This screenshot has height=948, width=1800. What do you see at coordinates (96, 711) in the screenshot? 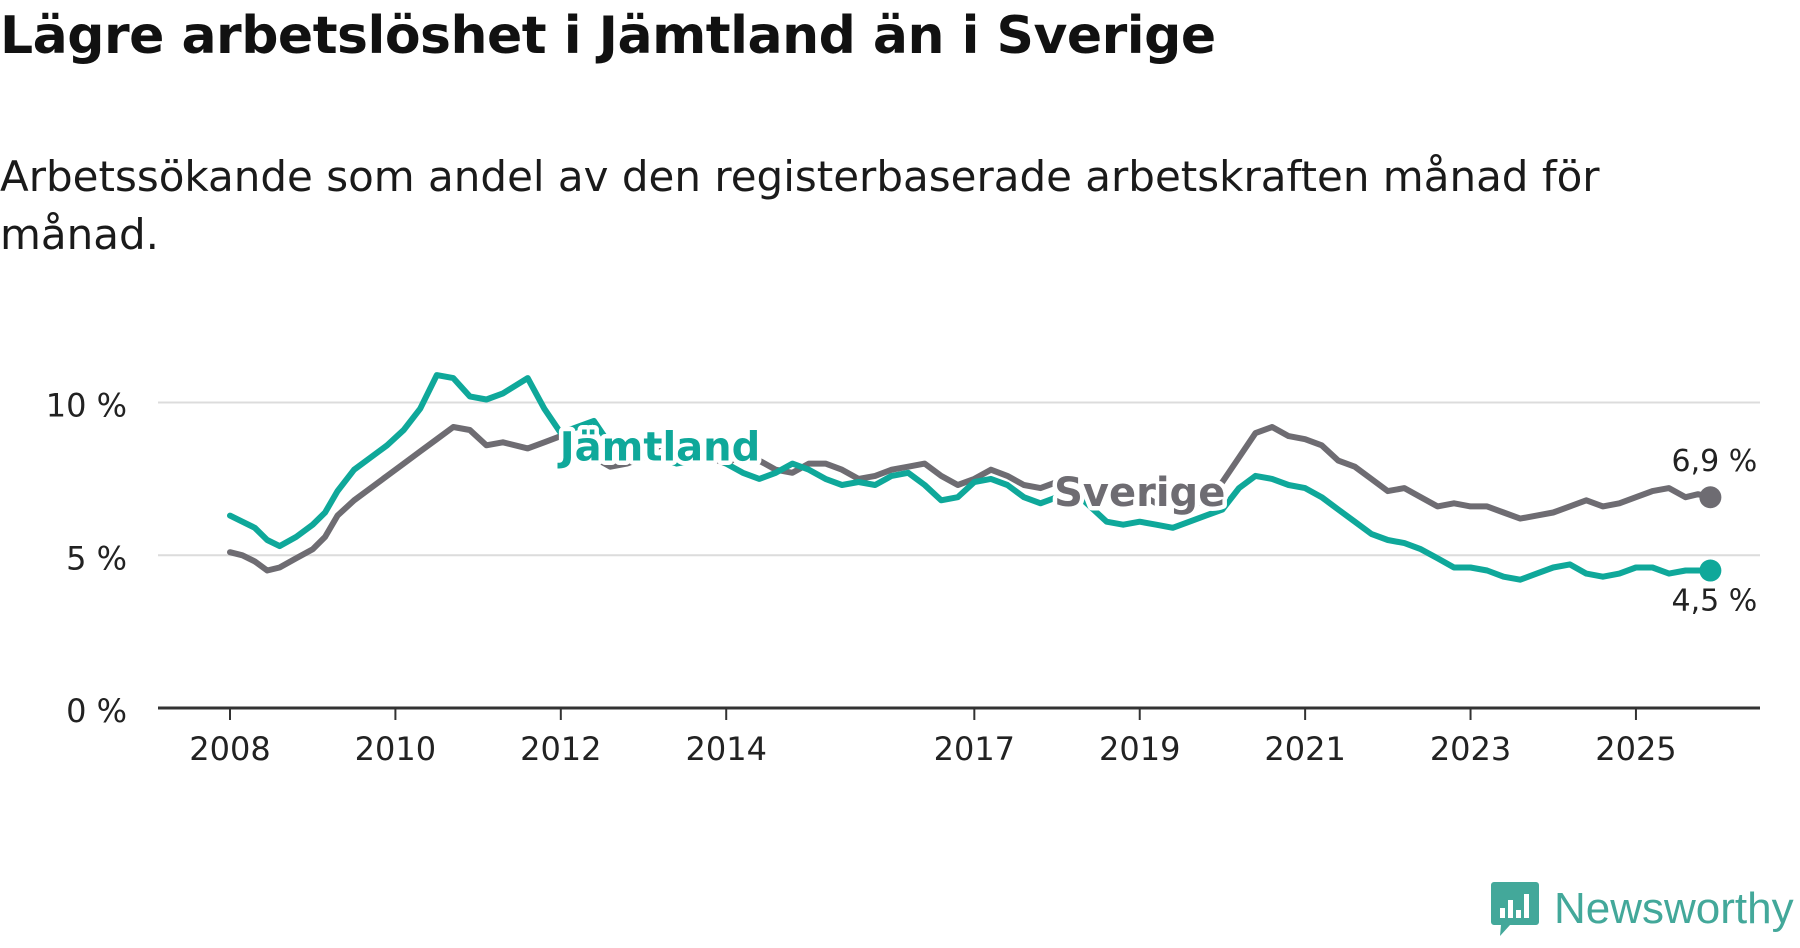
I see `y-tick-label: 0 %` at bounding box center [96, 711].